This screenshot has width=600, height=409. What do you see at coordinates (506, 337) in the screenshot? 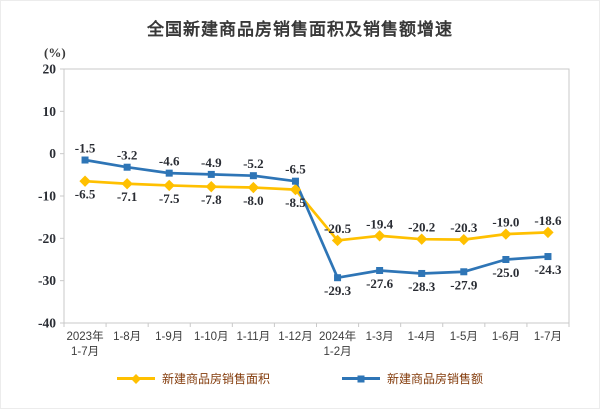
I see `x-tick-label: 1-6月` at bounding box center [506, 337].